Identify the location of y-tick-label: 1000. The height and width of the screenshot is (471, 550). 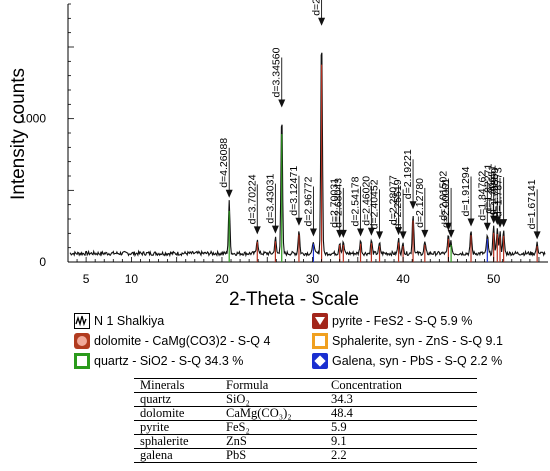
(32, 119).